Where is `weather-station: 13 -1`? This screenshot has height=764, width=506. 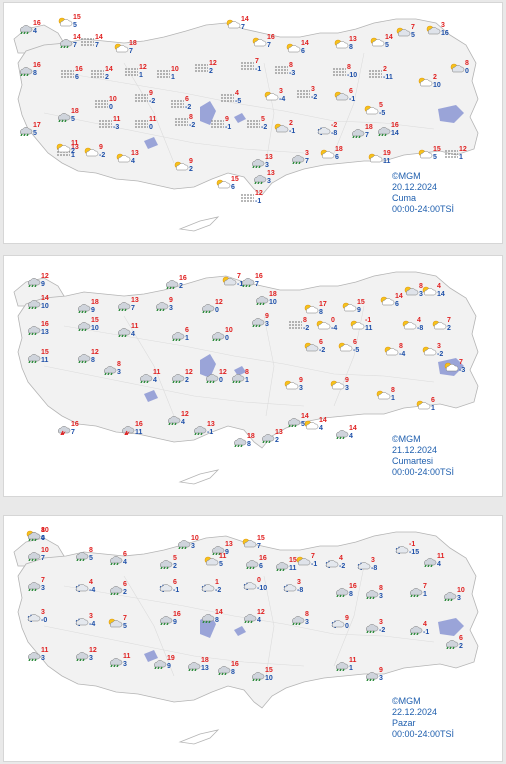
weather-station: 13 -1 is located at coordinates (209, 429).